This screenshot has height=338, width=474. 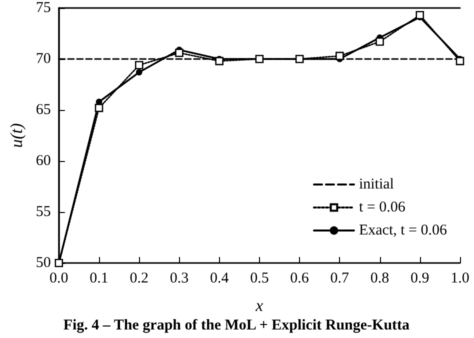 I want to click on y-tick-label: 75, so click(x=43, y=8).